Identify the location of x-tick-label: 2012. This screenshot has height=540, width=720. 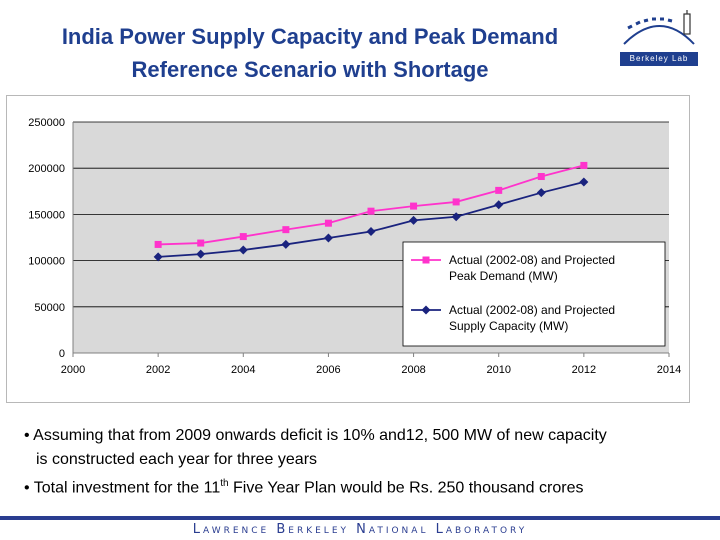
(584, 370).